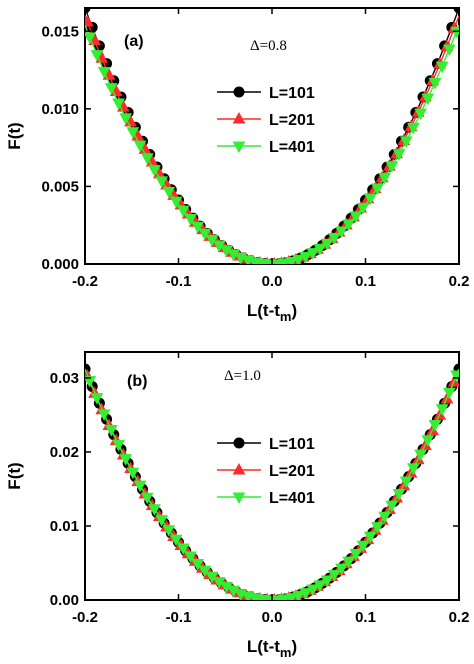 This screenshot has height=664, width=474. What do you see at coordinates (134, 41) in the screenshot?
I see `panel-label: (a)` at bounding box center [134, 41].